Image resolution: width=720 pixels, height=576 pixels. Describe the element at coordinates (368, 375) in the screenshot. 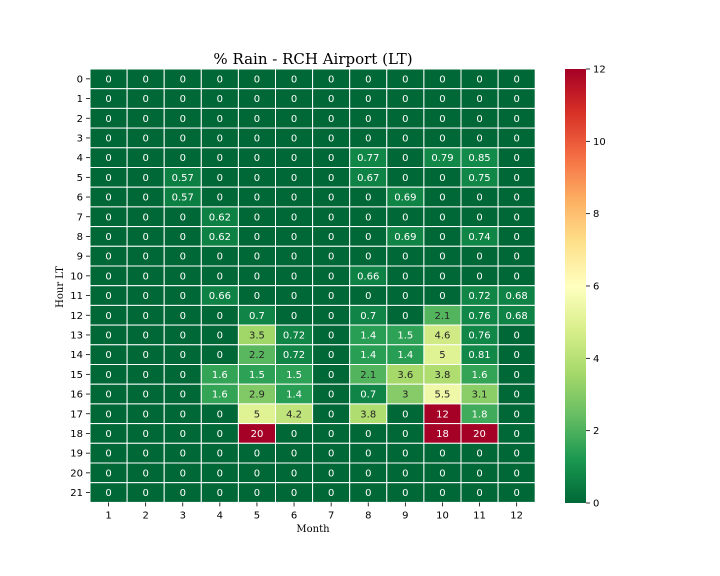

I see `cell-value-label: 2.1` at that location.